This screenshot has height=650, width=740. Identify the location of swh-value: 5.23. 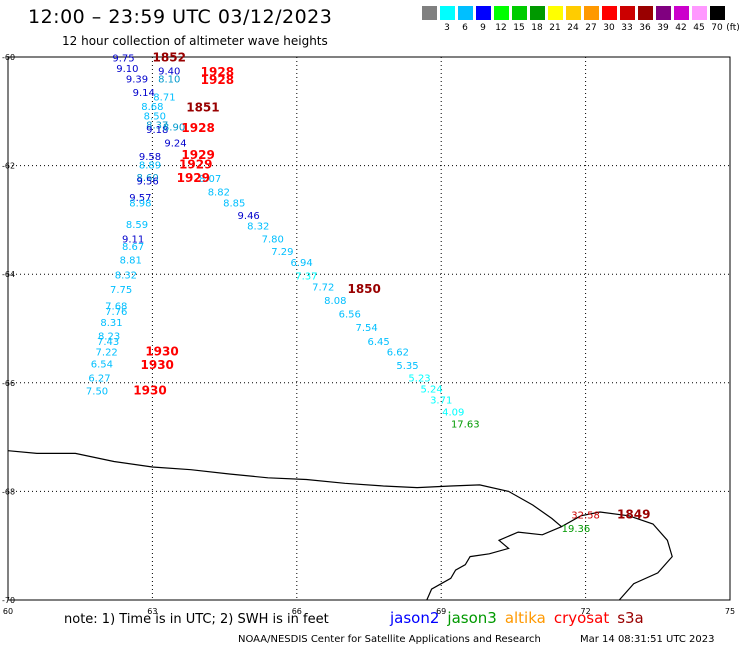
(419, 379).